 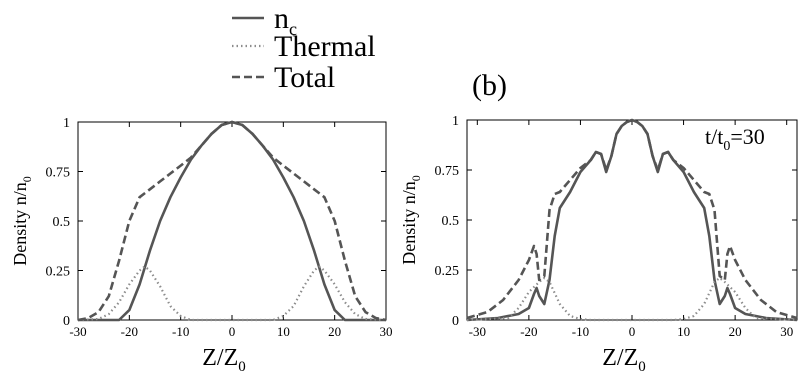 I want to click on legend-label: Thermal, so click(x=325, y=46).